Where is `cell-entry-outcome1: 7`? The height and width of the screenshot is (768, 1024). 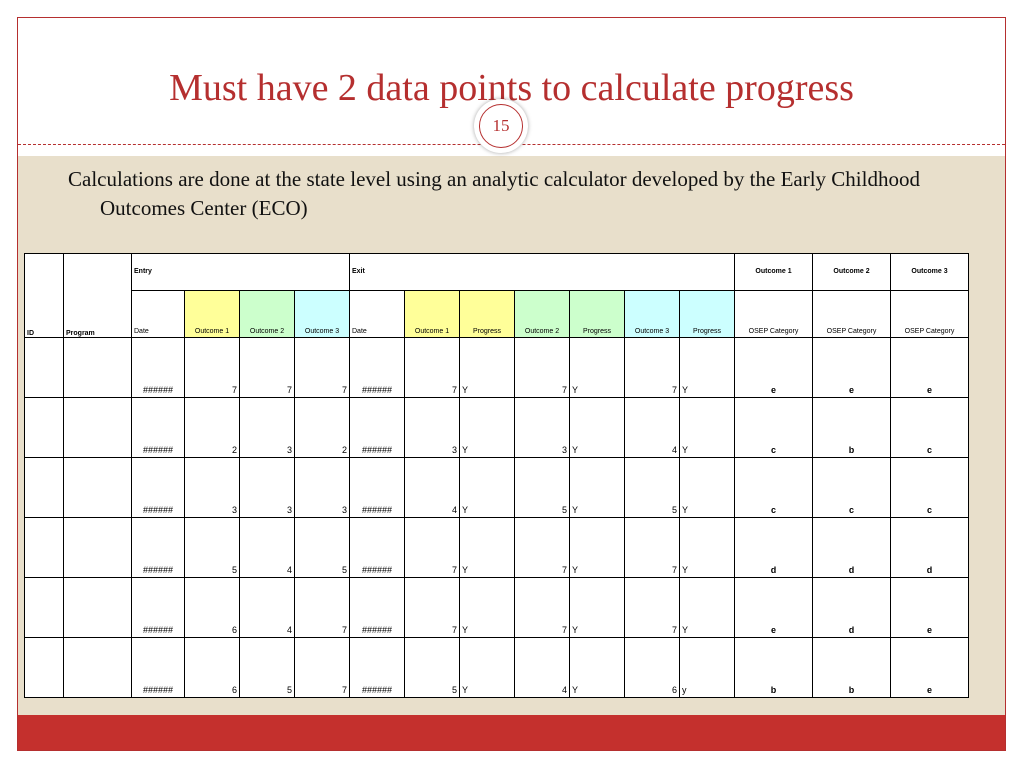 cell-entry-outcome1: 7 is located at coordinates (212, 367).